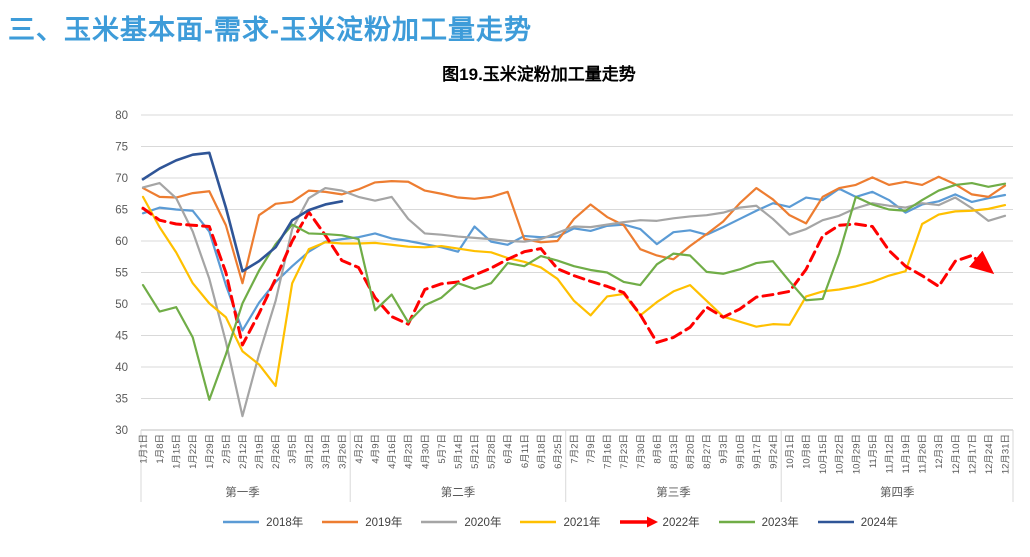  What do you see at coordinates (525, 451) in the screenshot?
I see `x-axis-label: 6月11日` at bounding box center [525, 451].